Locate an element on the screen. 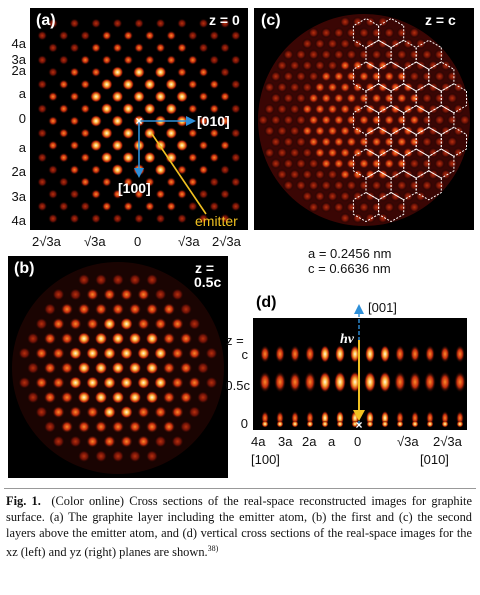 The image size is (480, 595). panel-d-ytick: 0.5c is located at coordinates (237, 385).